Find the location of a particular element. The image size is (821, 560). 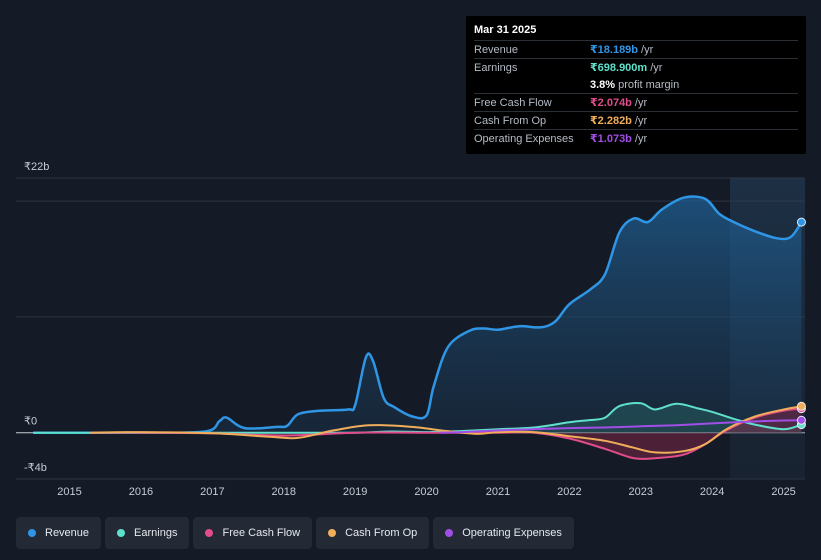

x-tick-label: 2023 is located at coordinates (641, 492).